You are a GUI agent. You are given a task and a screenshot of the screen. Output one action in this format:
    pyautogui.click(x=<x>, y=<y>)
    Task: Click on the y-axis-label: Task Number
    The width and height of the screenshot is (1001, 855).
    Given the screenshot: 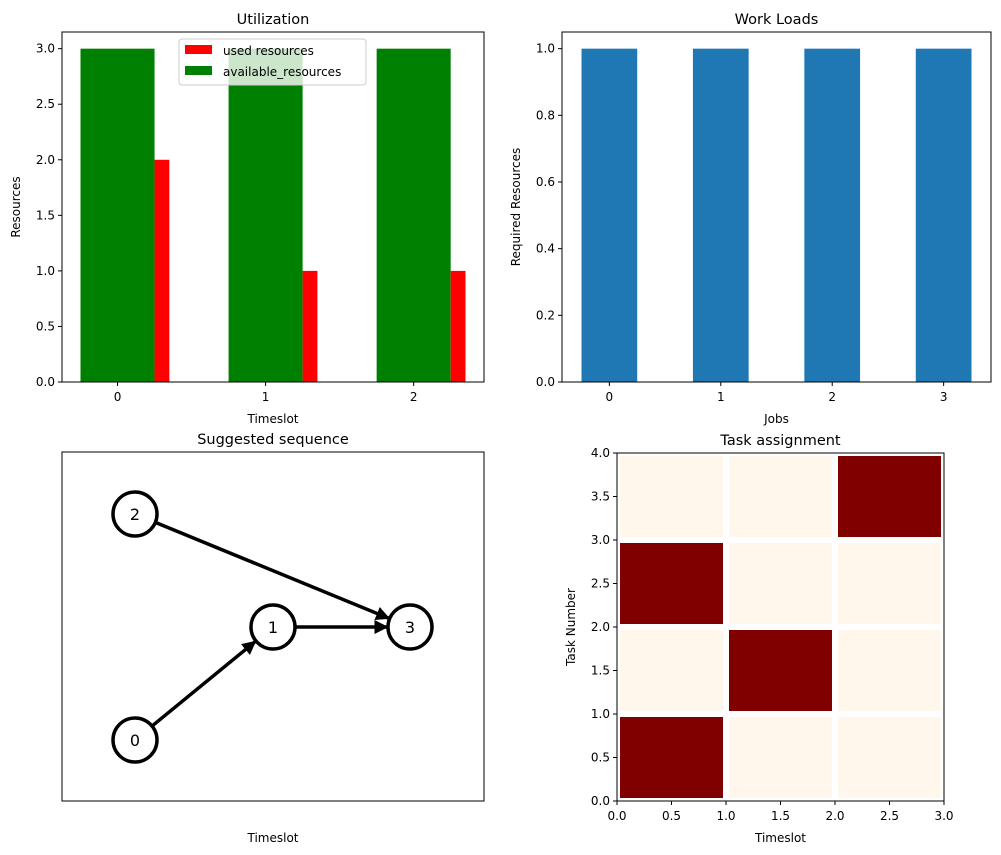 What is the action you would take?
    pyautogui.click(x=571, y=627)
    